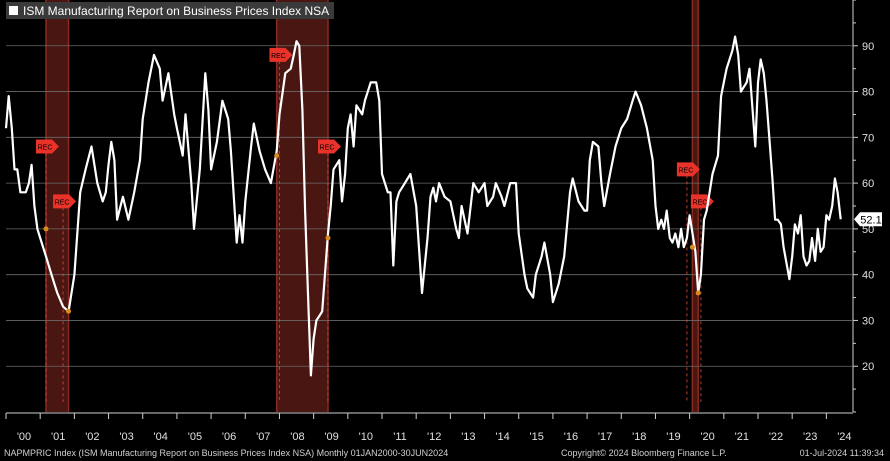 The height and width of the screenshot is (461, 890). Describe the element at coordinates (644, 453) in the screenshot. I see `footer-copyright: Copyright© 2024 Bloomberg Finance L.P.` at that location.